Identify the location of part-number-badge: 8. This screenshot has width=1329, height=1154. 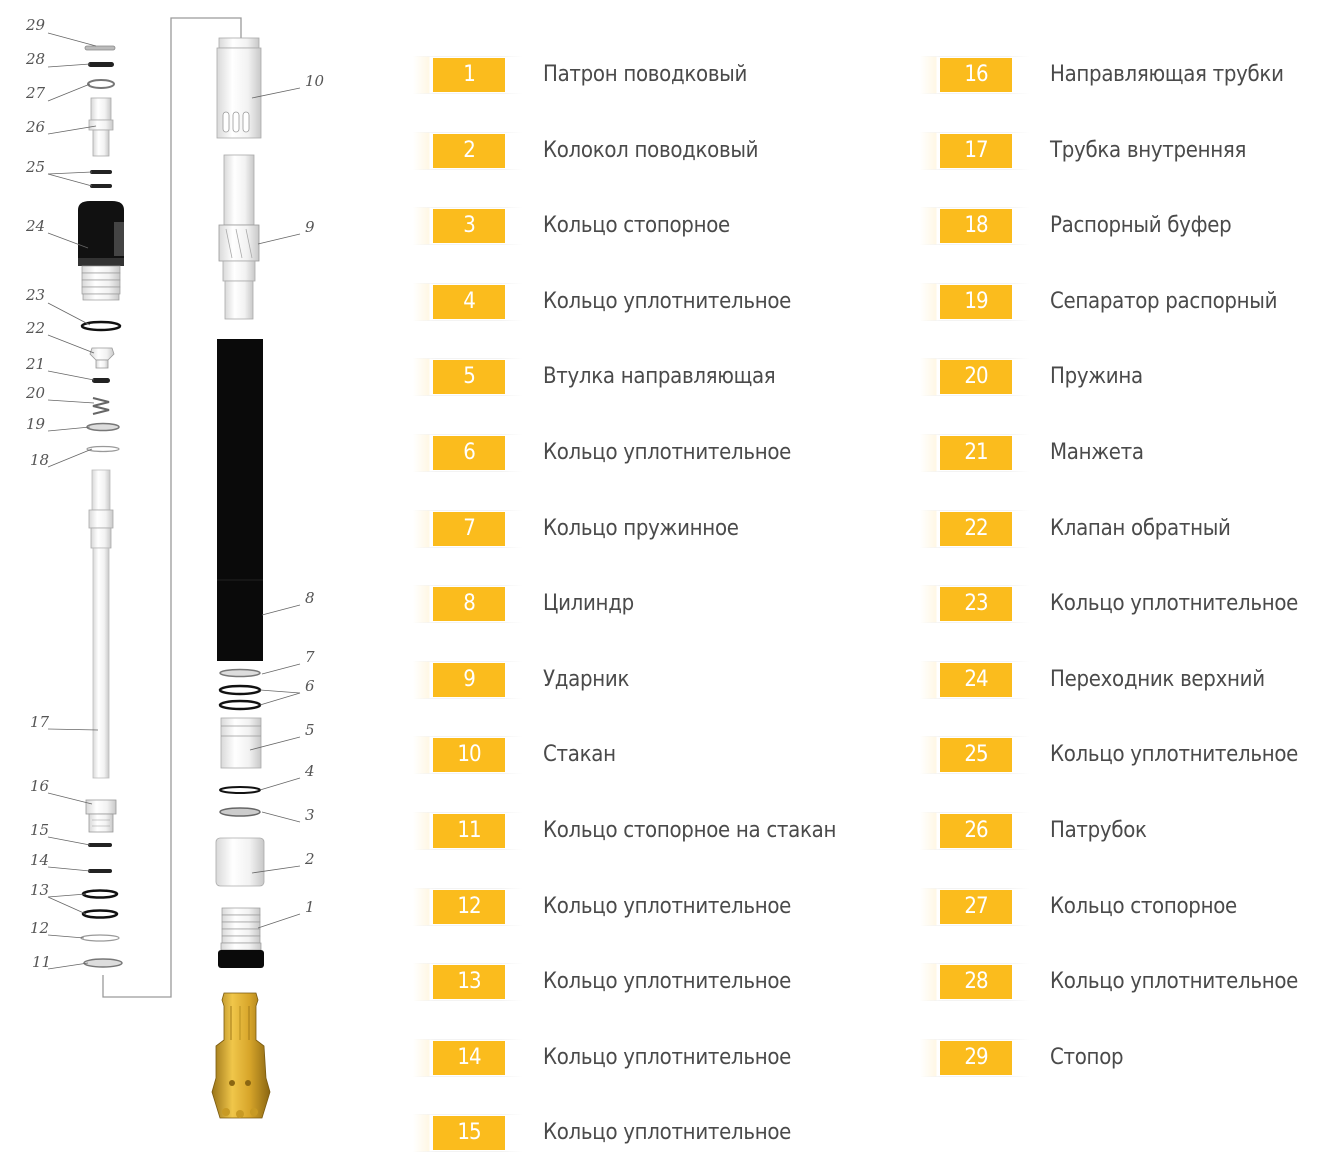
(468, 604).